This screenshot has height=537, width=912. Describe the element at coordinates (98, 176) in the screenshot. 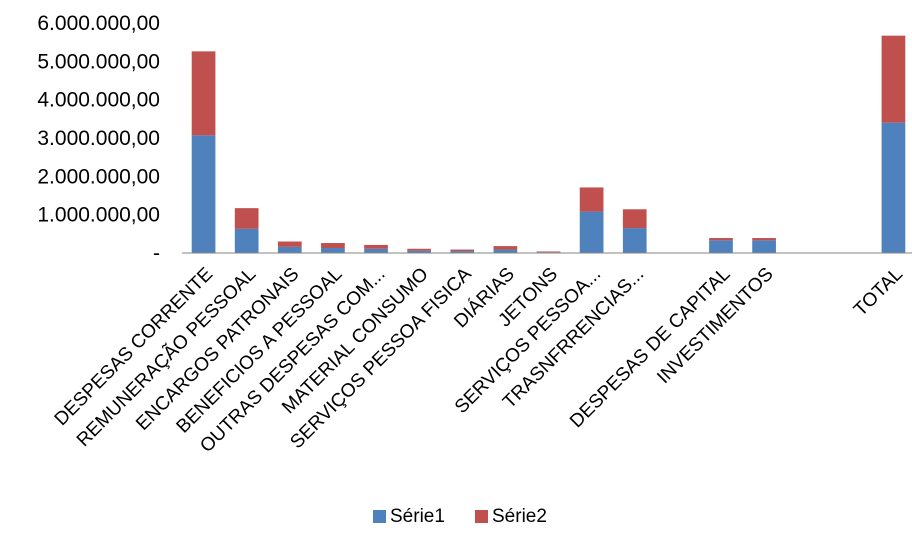

I see `y-tick-label: 2.000.000,00` at that location.